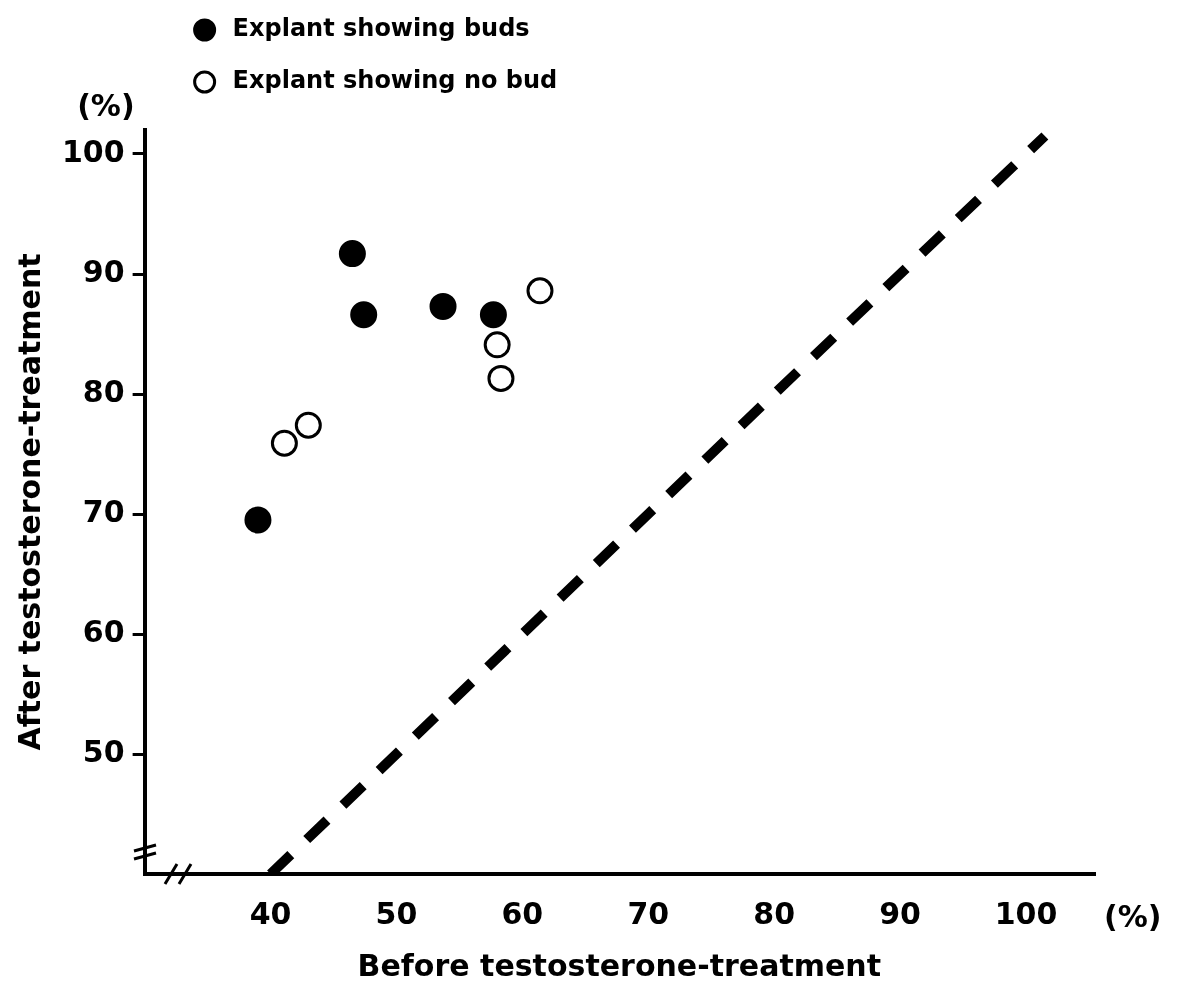 The width and height of the screenshot is (1184, 1000). What do you see at coordinates (619, 965) in the screenshot?
I see `x-axis-title: Before testosterone-treatment` at bounding box center [619, 965].